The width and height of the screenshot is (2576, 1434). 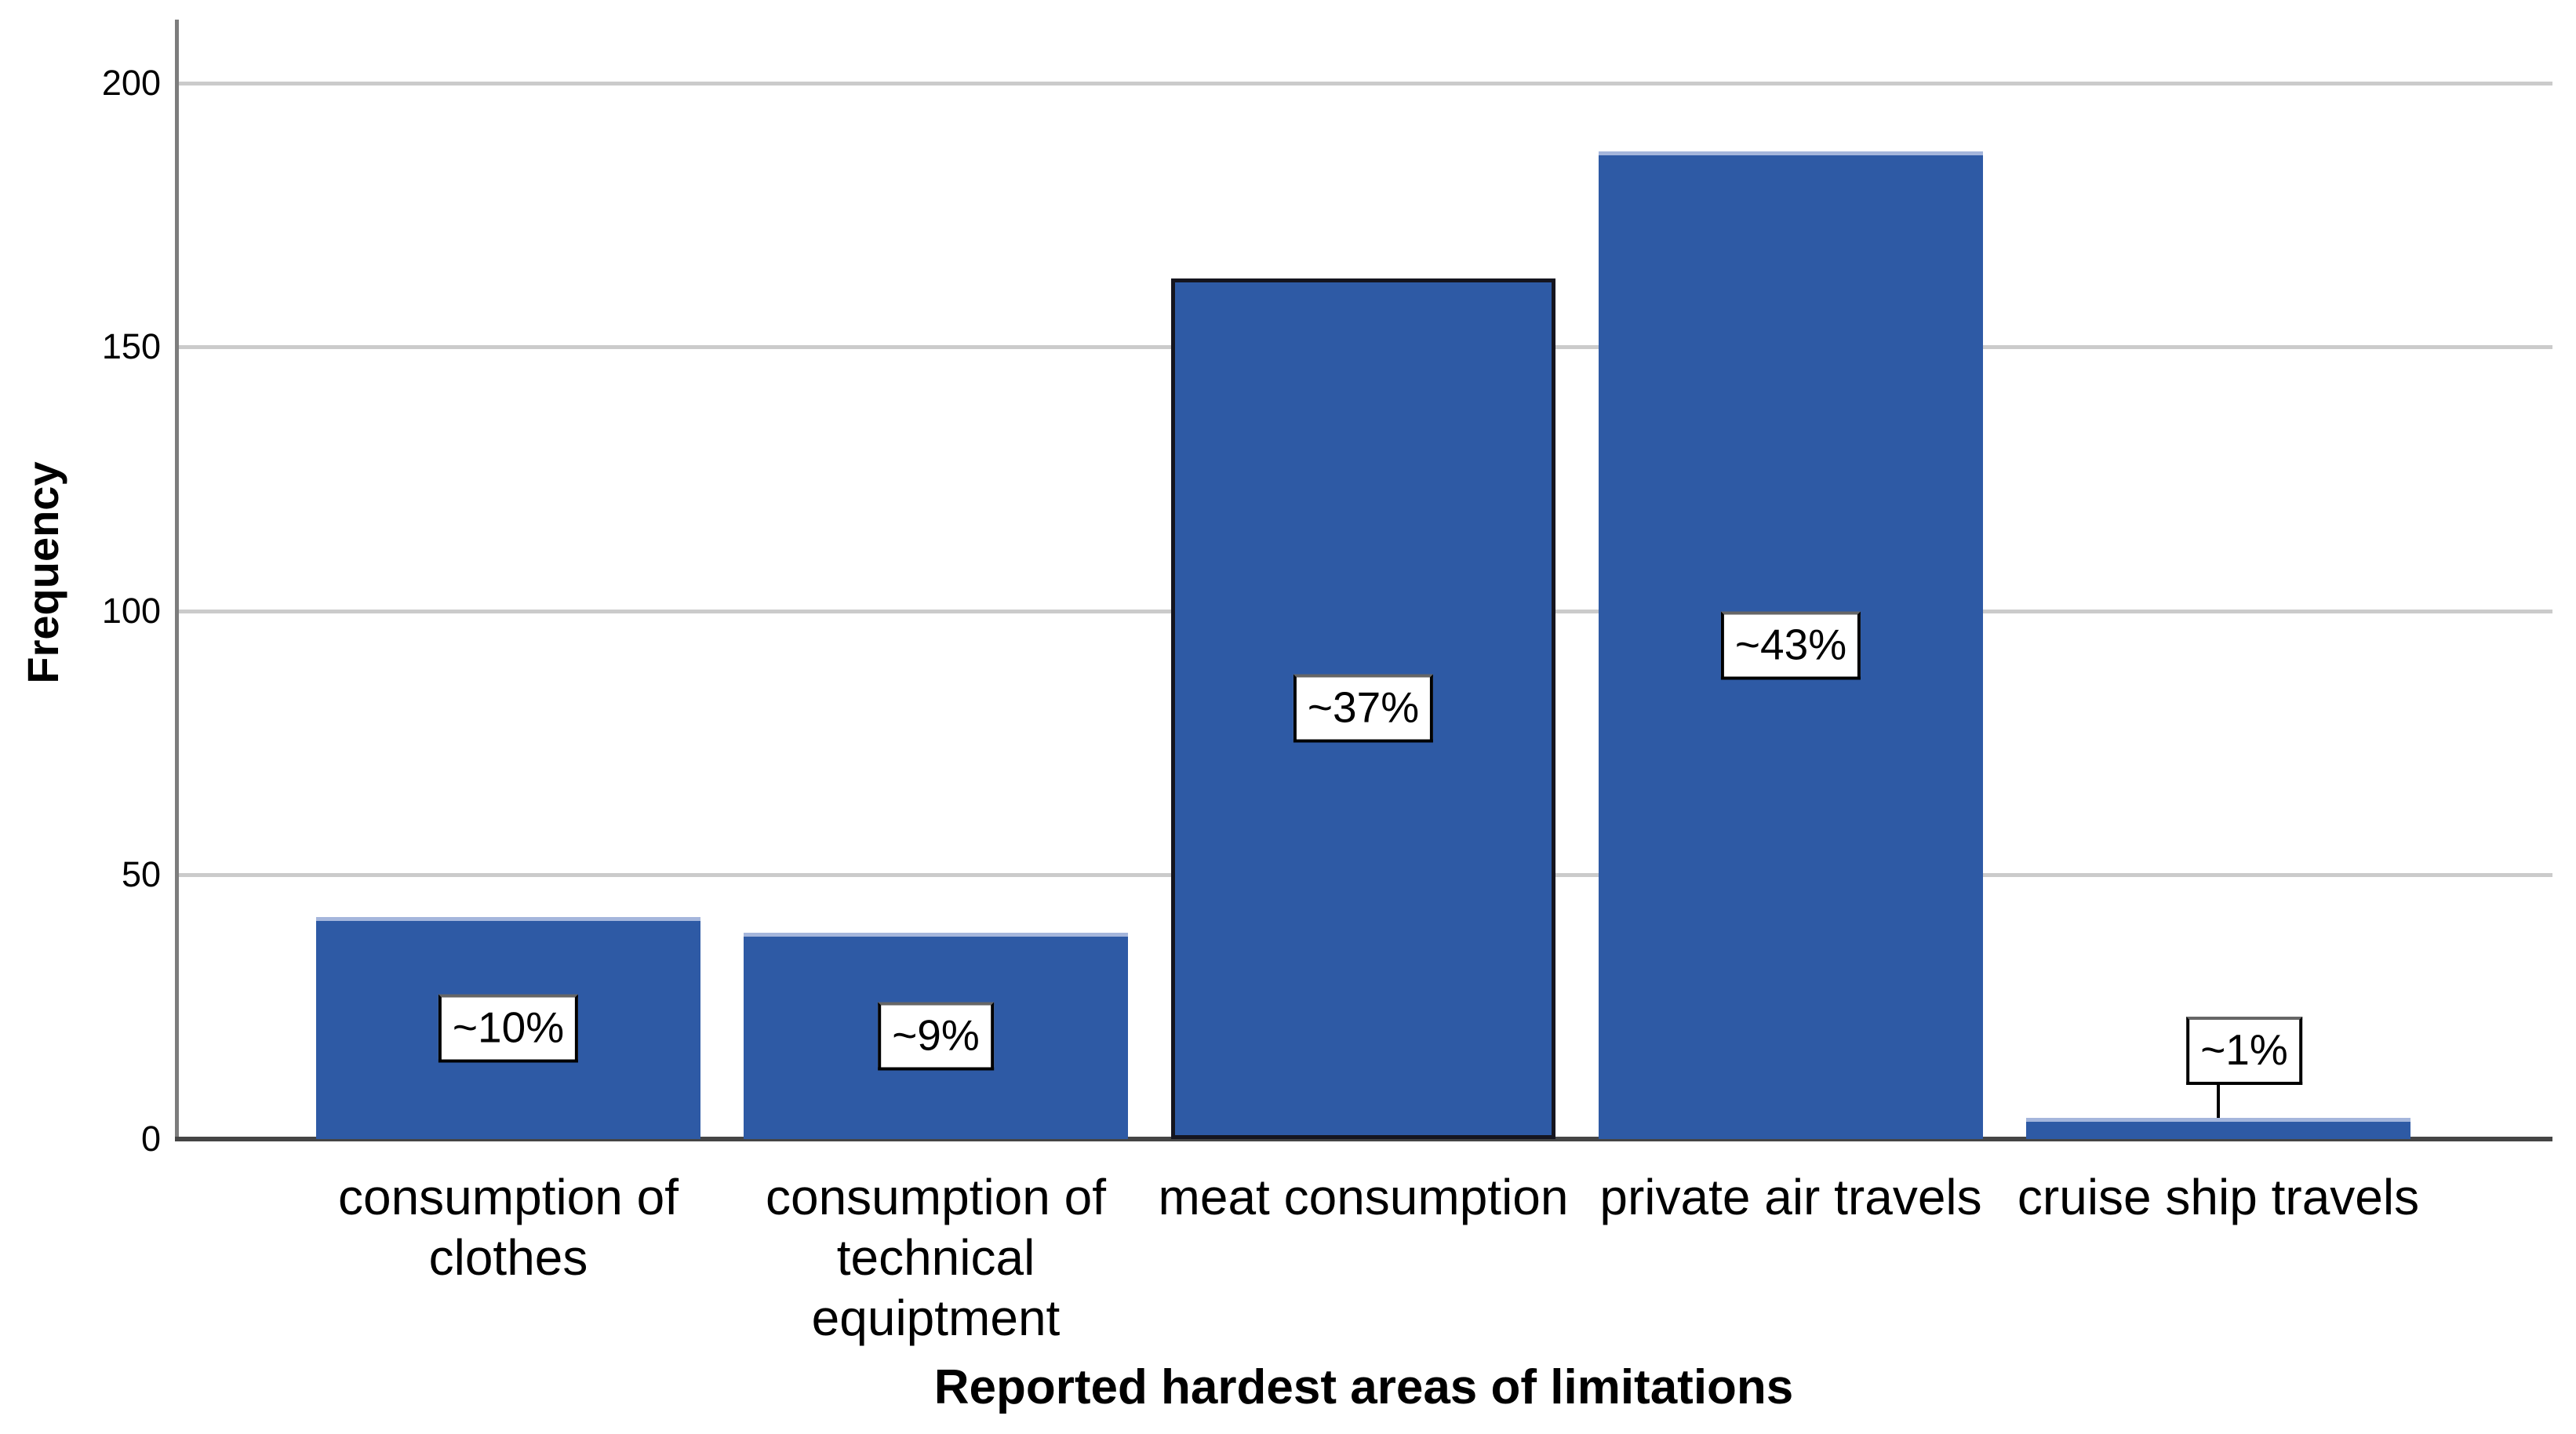 I want to click on bar-value-label: ~1%, so click(x=2244, y=1051).